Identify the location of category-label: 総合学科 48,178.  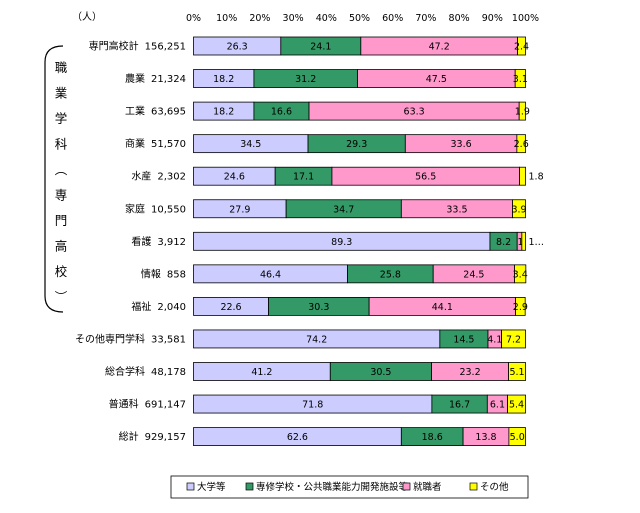
(145, 371).